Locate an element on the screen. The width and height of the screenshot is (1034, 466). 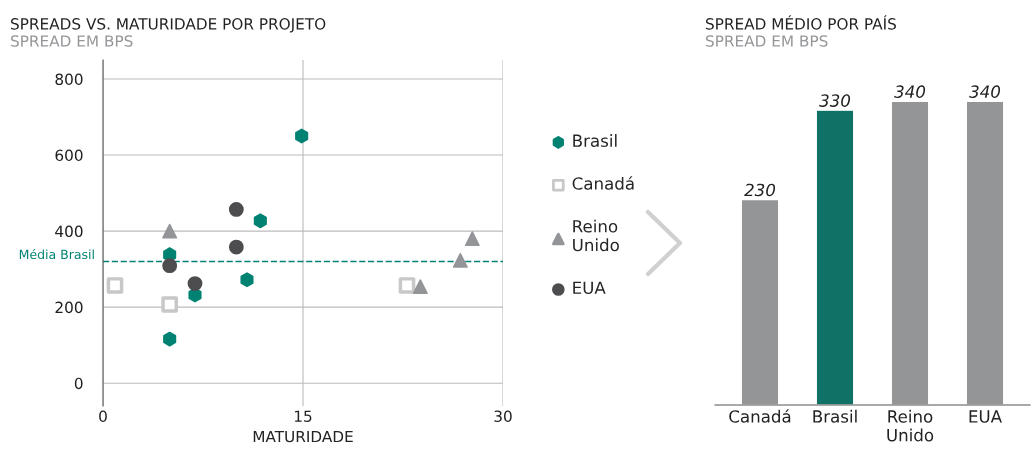
ref-line-label: Média Brasil is located at coordinates (56, 254).